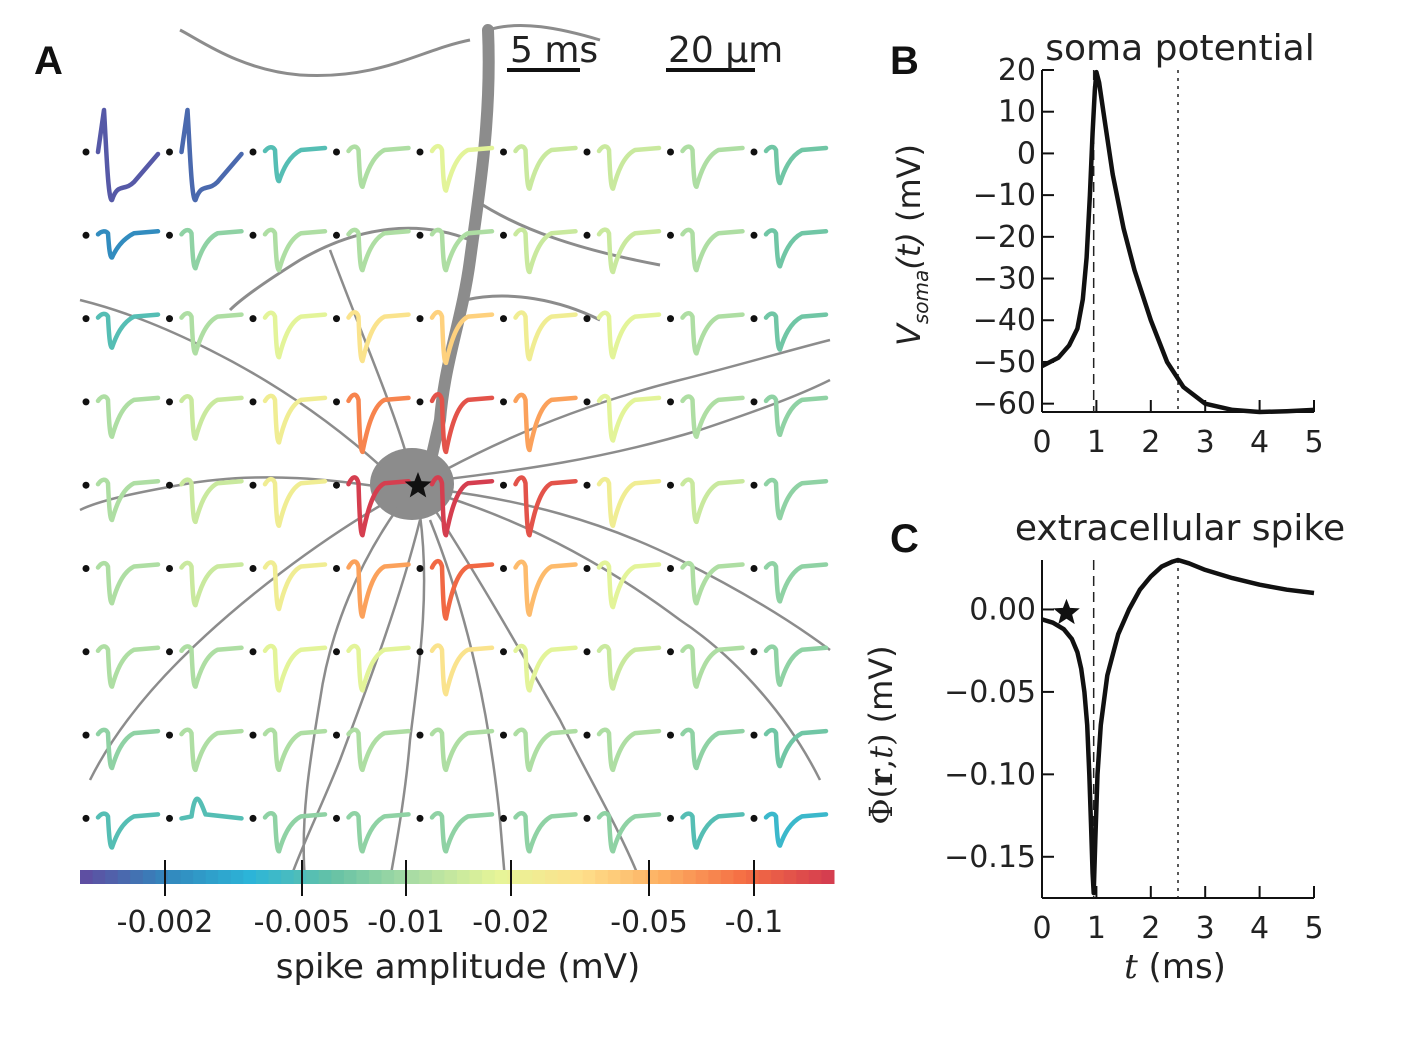 The image size is (1421, 1042). Describe the element at coordinates (1175, 967) in the screenshot. I see `panel-c-xlabel: t (ms)` at that location.